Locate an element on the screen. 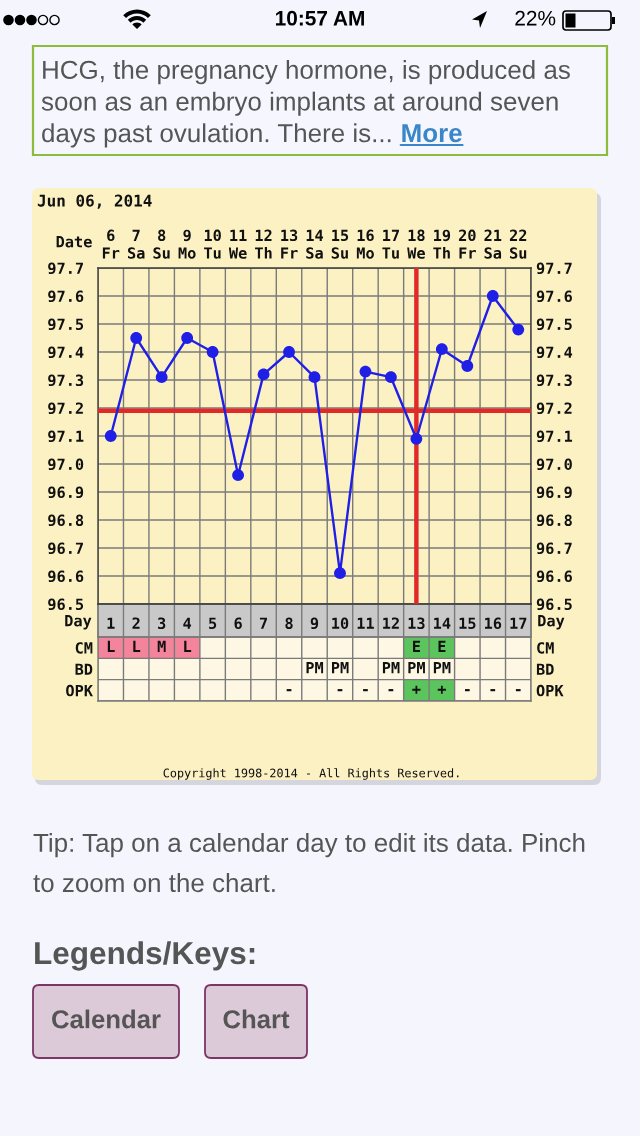  x2-tick-label: 20 Fr is located at coordinates (467, 244).